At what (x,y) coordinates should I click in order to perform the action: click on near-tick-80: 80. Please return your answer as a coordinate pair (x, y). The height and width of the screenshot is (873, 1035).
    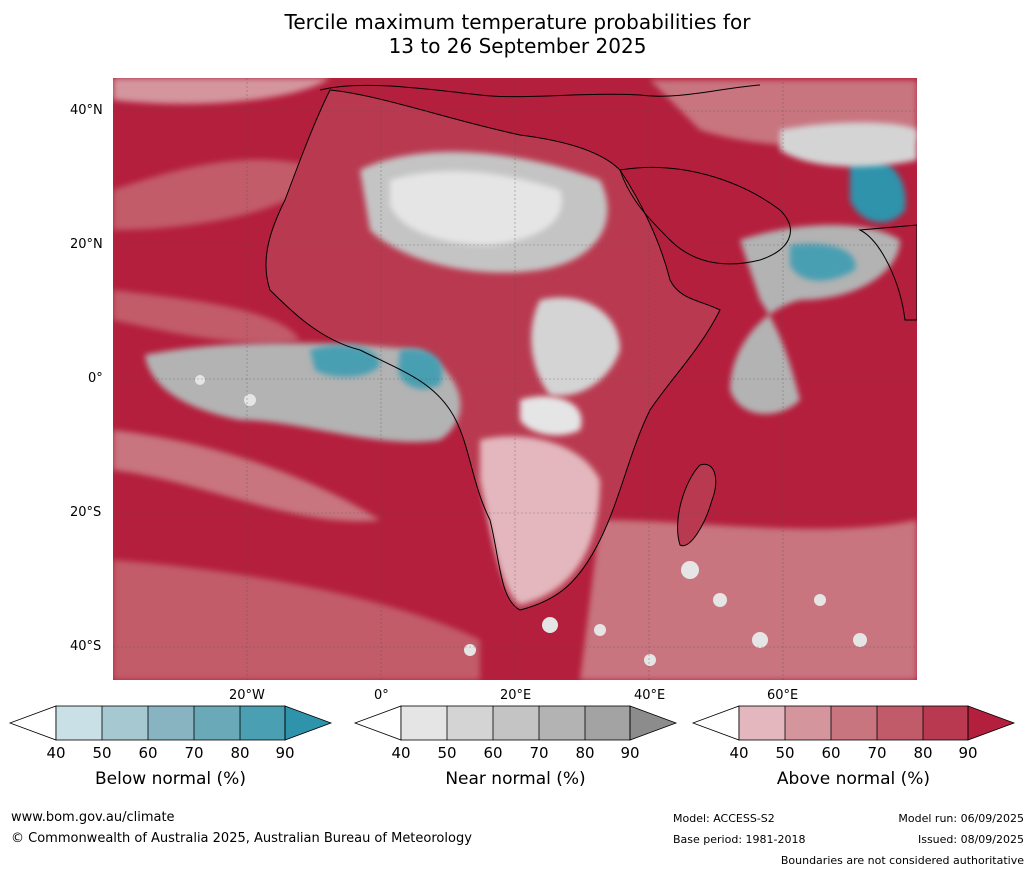
    Looking at the image, I should click on (585, 753).